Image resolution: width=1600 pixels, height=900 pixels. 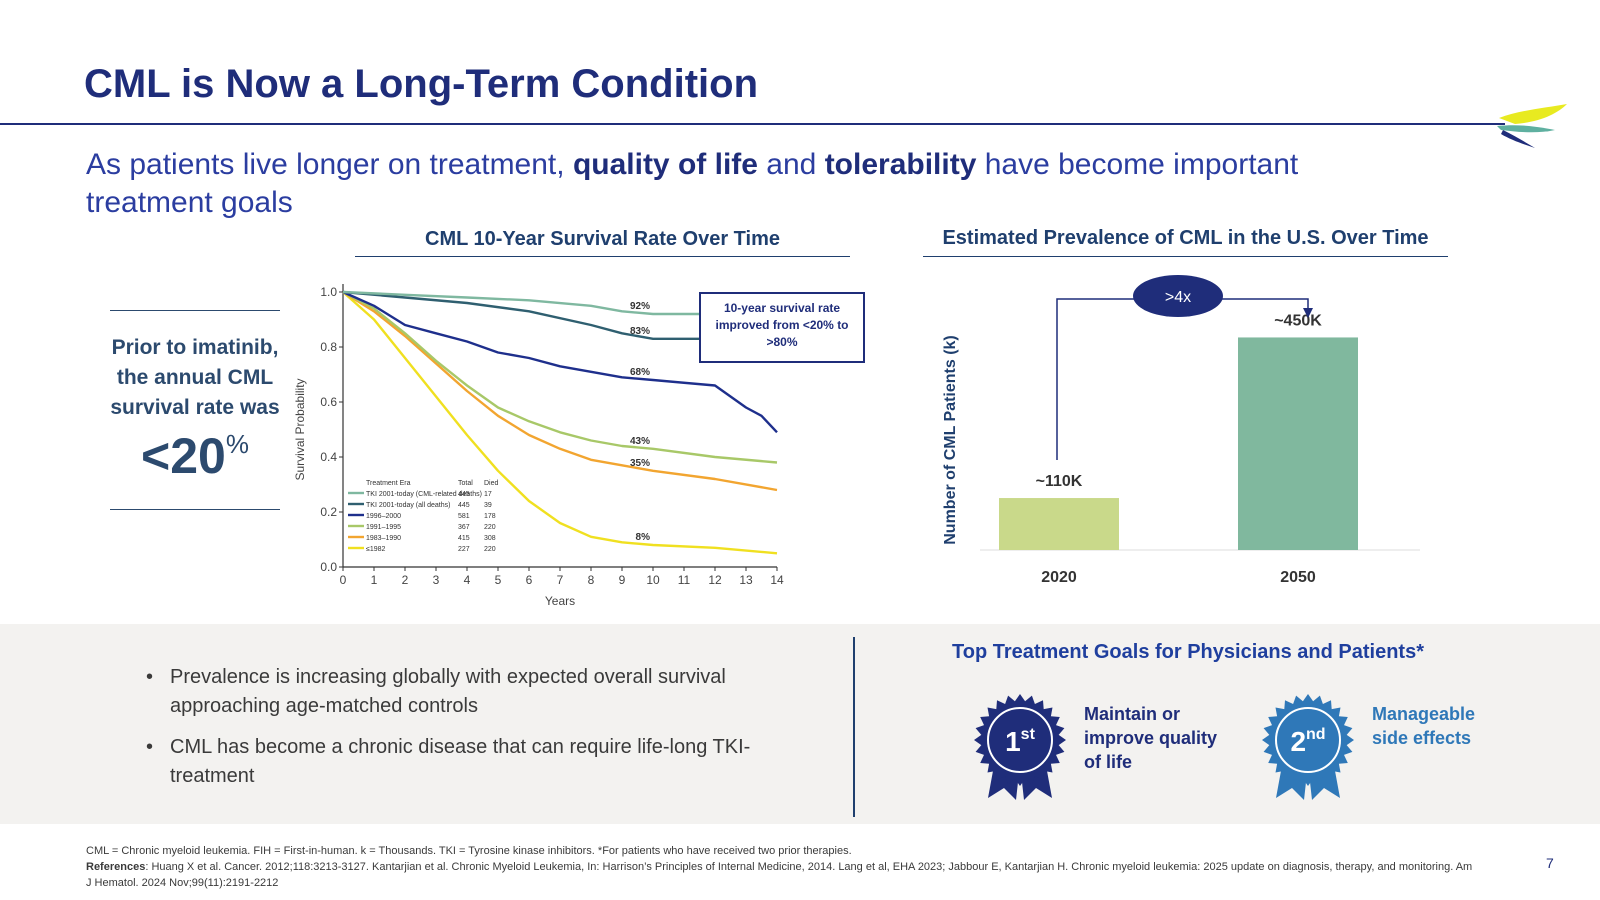 What do you see at coordinates (1550, 863) in the screenshot?
I see `page-number: 7` at bounding box center [1550, 863].